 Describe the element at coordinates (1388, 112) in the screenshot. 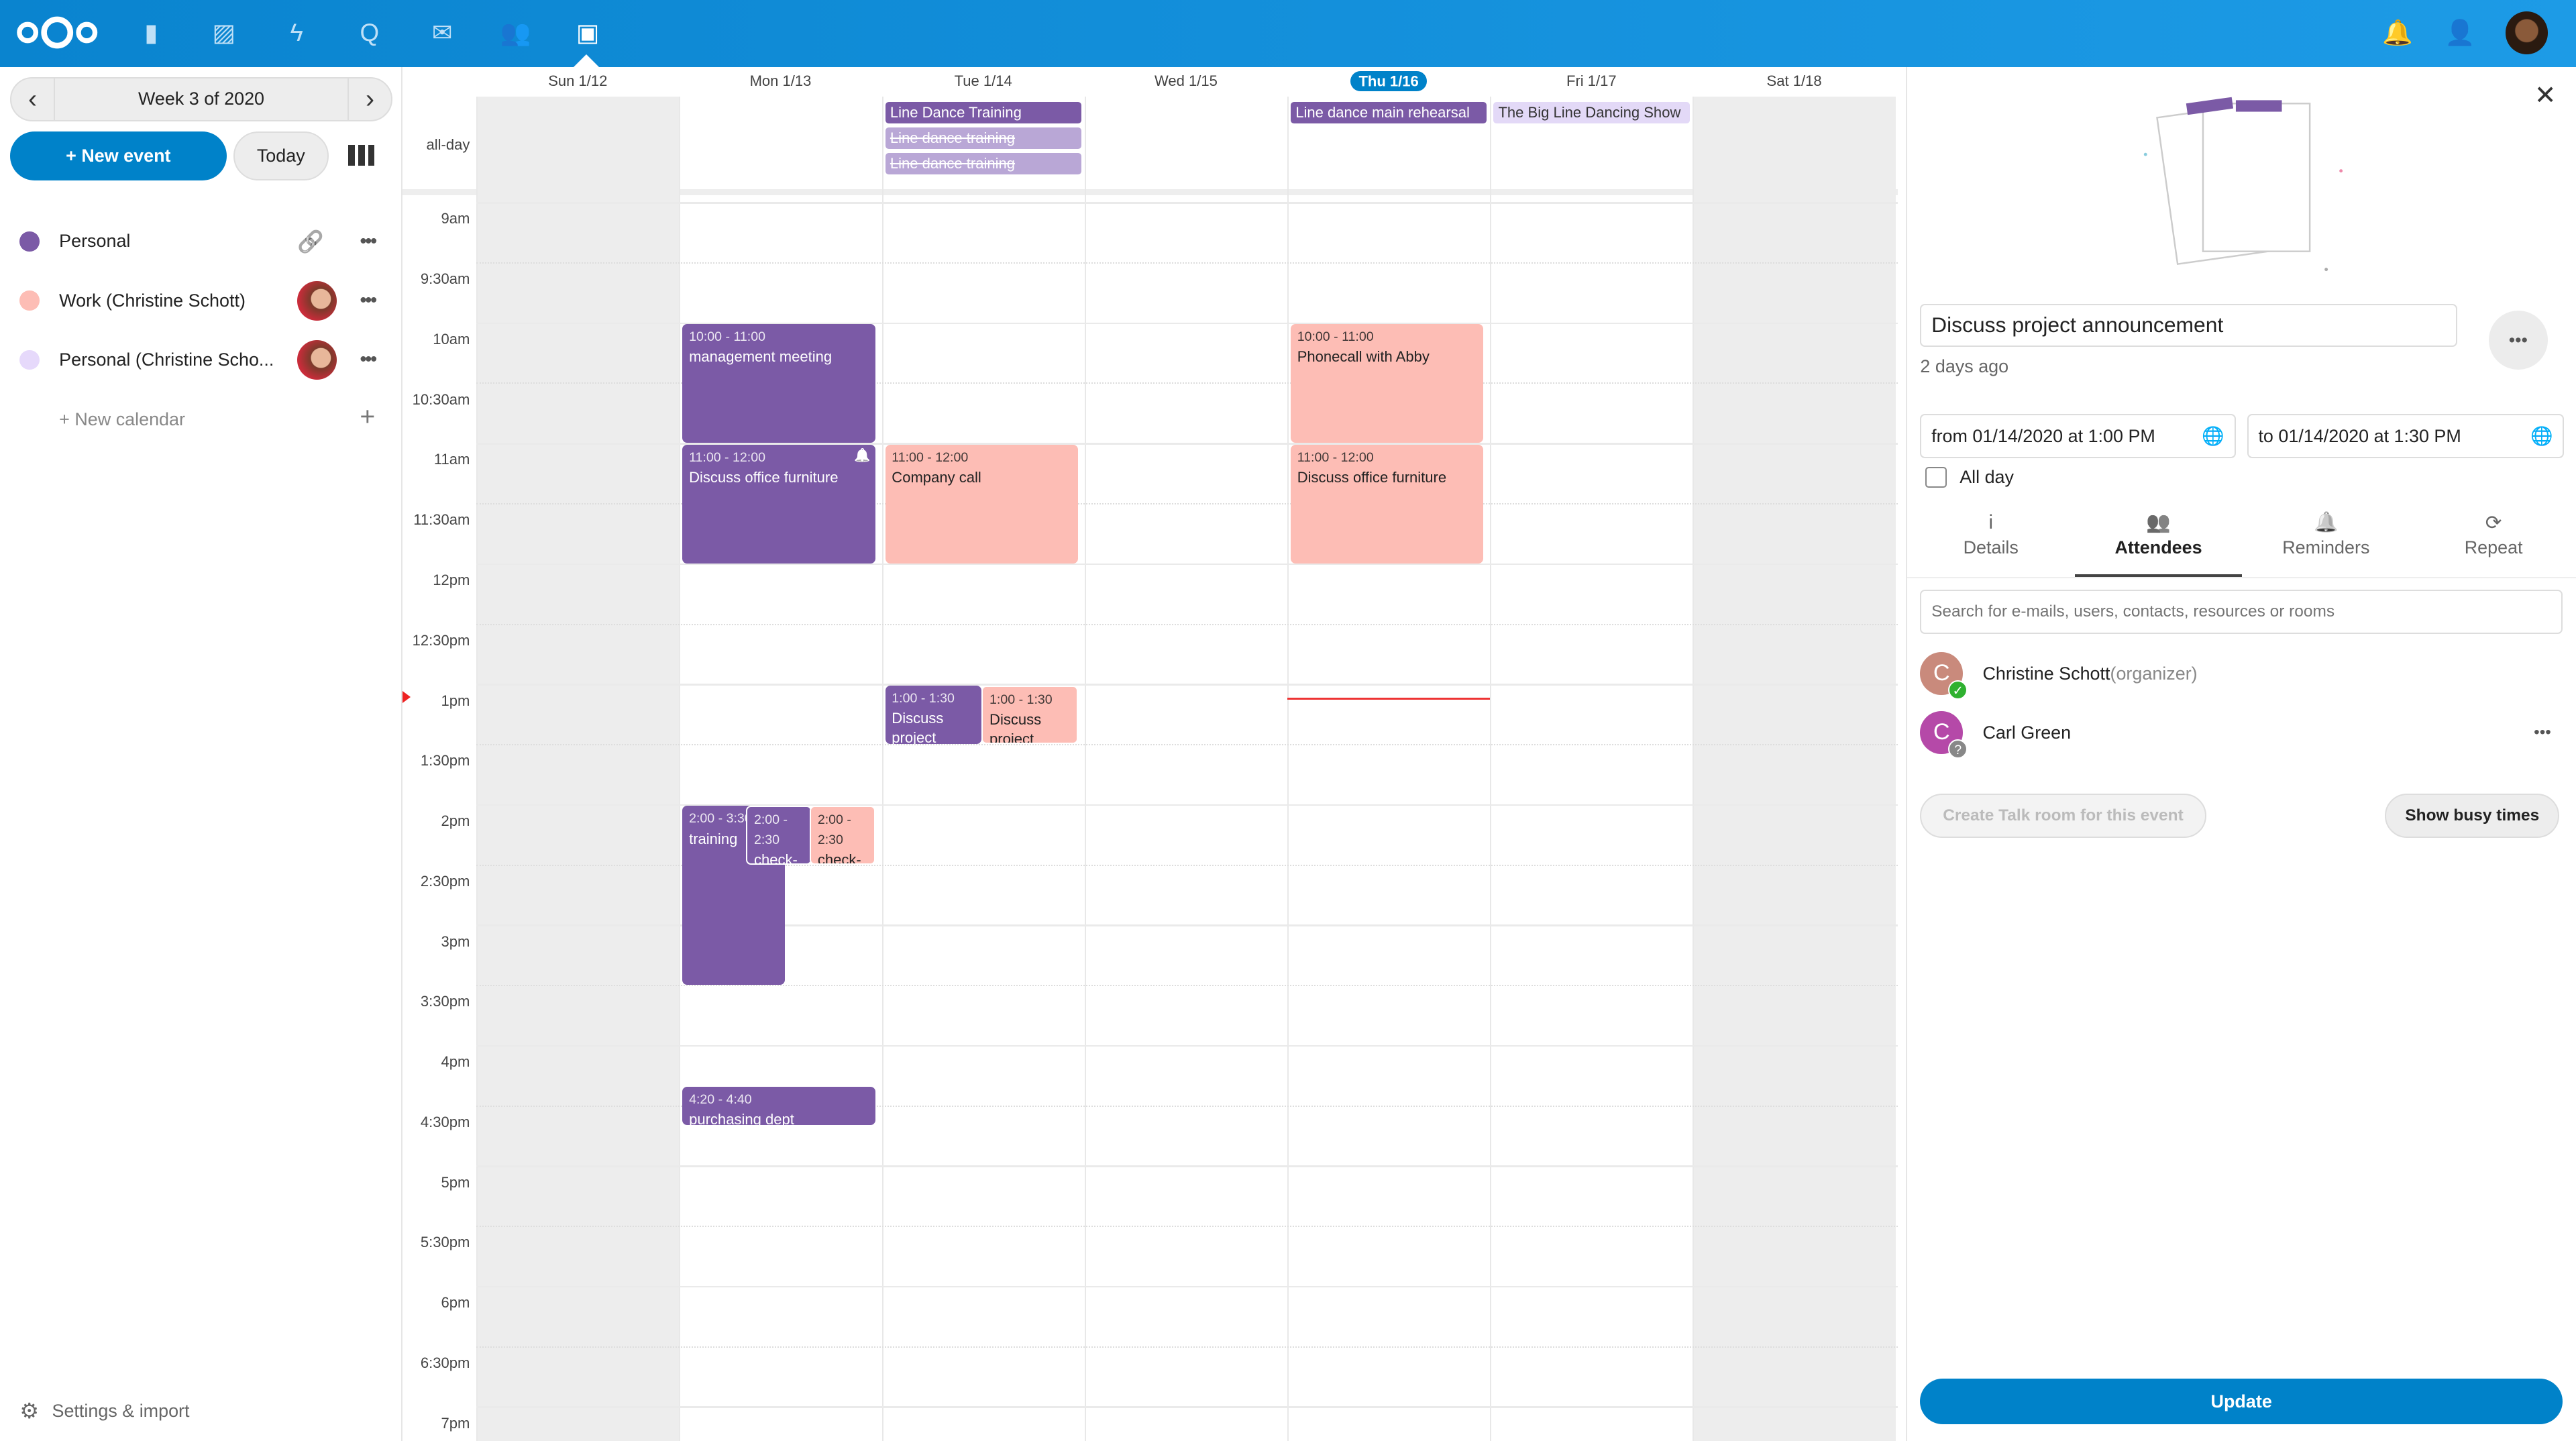

I see `all-day-event: Line dance main rehearsal` at that location.